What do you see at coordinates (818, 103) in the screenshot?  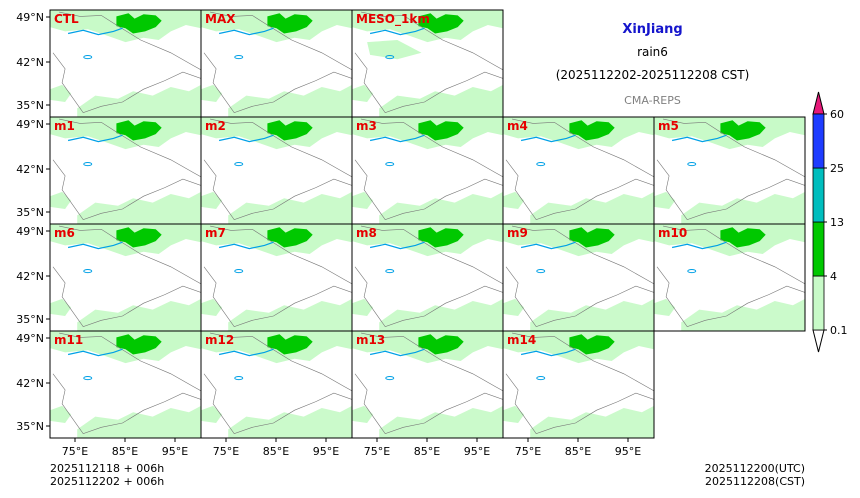 I see `colorbar-over-arrow` at bounding box center [818, 103].